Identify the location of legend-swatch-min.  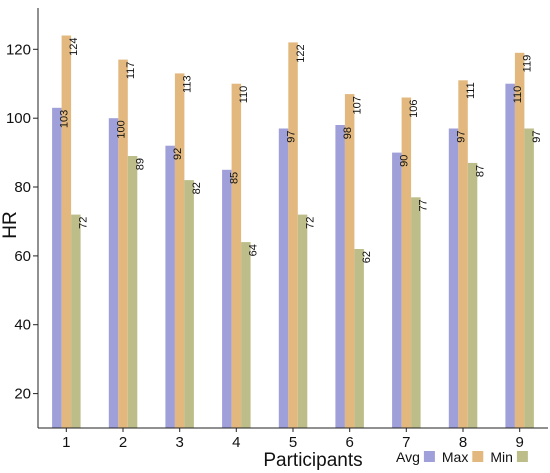
(522, 456).